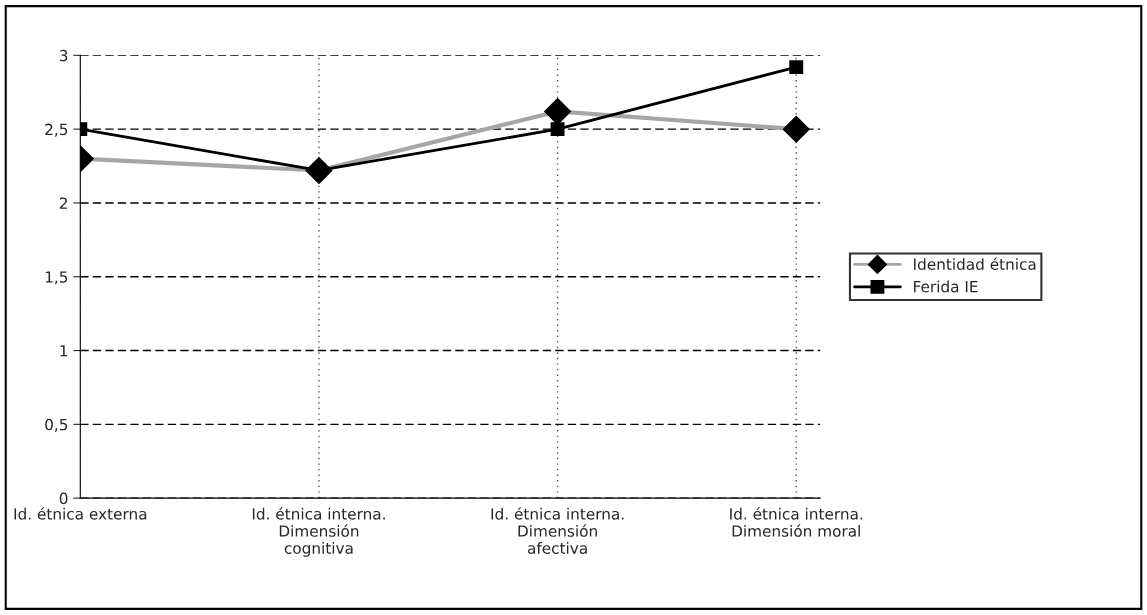 The width and height of the screenshot is (1147, 615). I want to click on y-tick-label: 1,5, so click(56, 278).